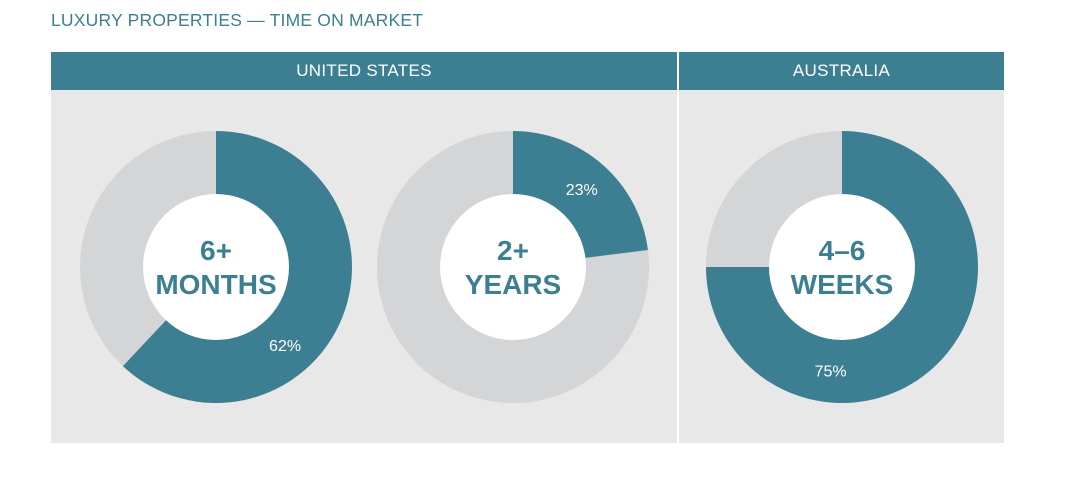 The image size is (1080, 486). What do you see at coordinates (842, 250) in the screenshot?
I see `donut-center-label-line-1: 4–6` at bounding box center [842, 250].